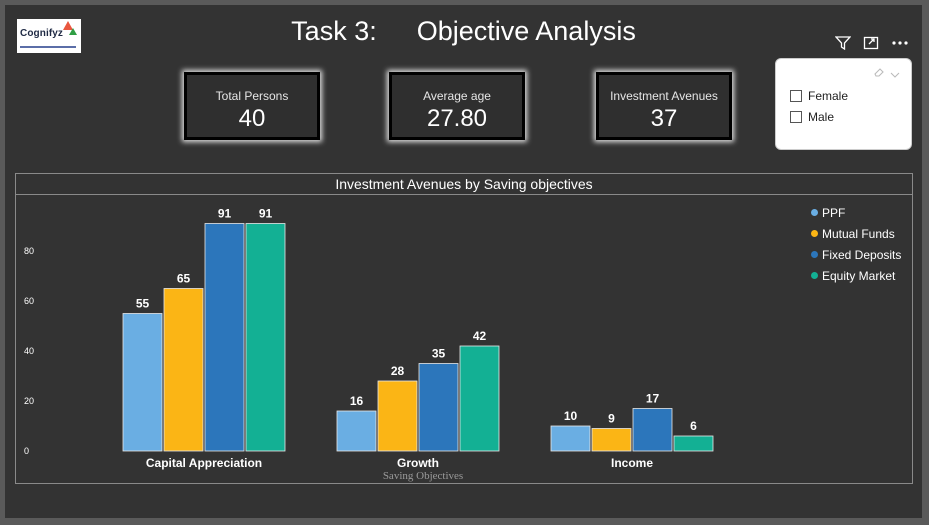  Describe the element at coordinates (464, 184) in the screenshot. I see `chart-title: Investment Avenues by Saving objectives` at that location.